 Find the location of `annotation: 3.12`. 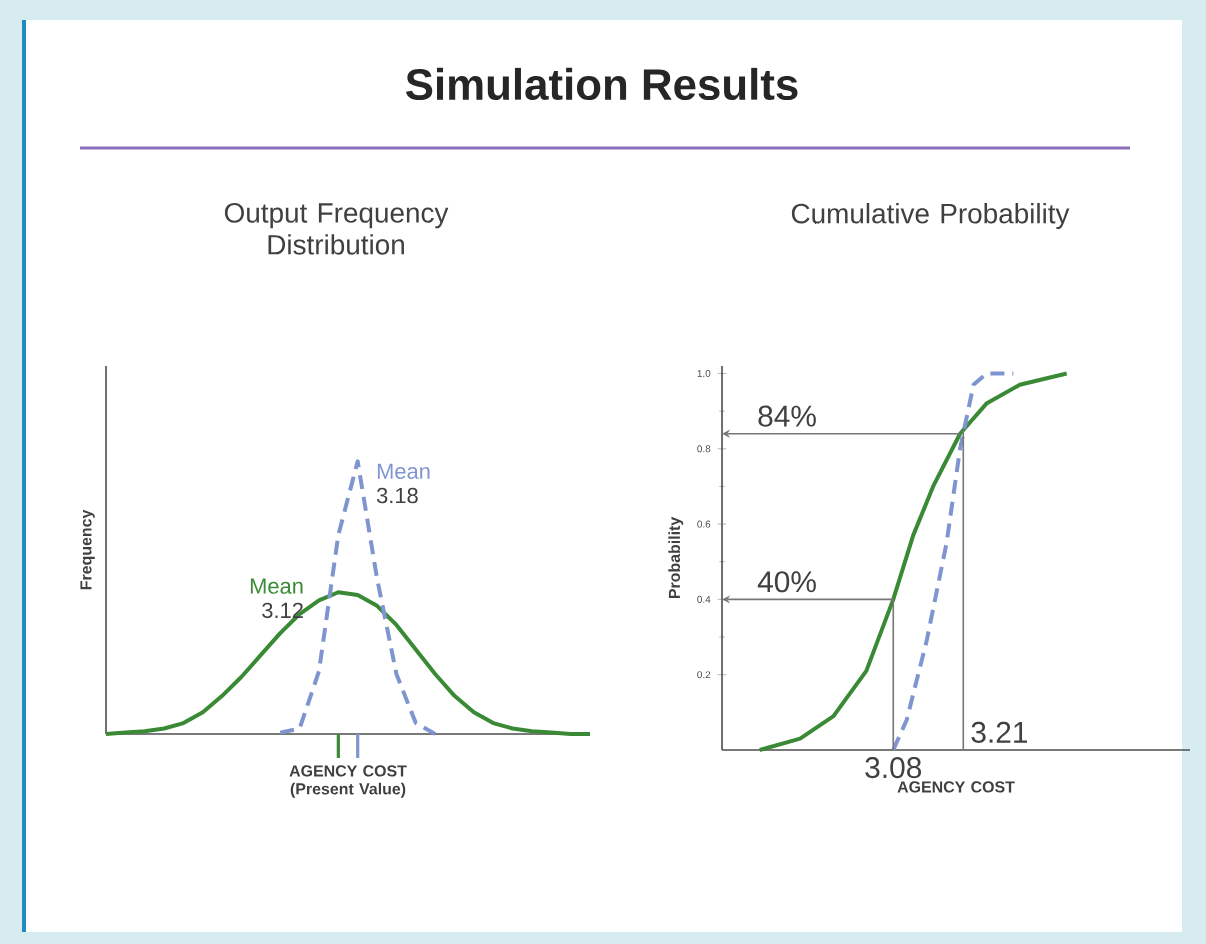

annotation: 3.12 is located at coordinates (282, 610).